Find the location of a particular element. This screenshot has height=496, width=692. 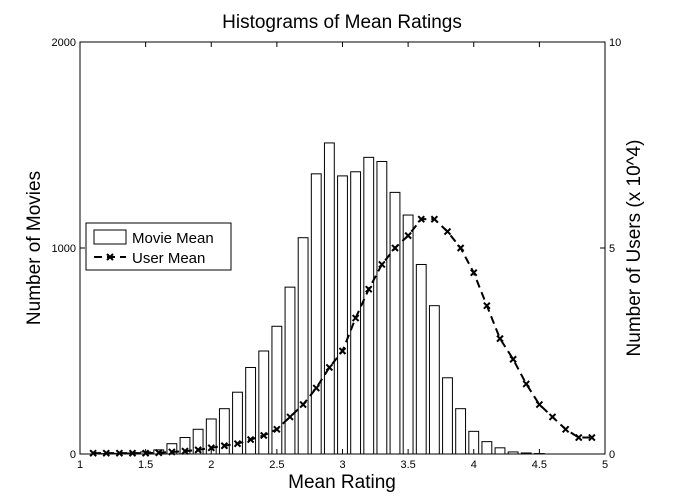

x-tick-label: 2 is located at coordinates (211, 465).